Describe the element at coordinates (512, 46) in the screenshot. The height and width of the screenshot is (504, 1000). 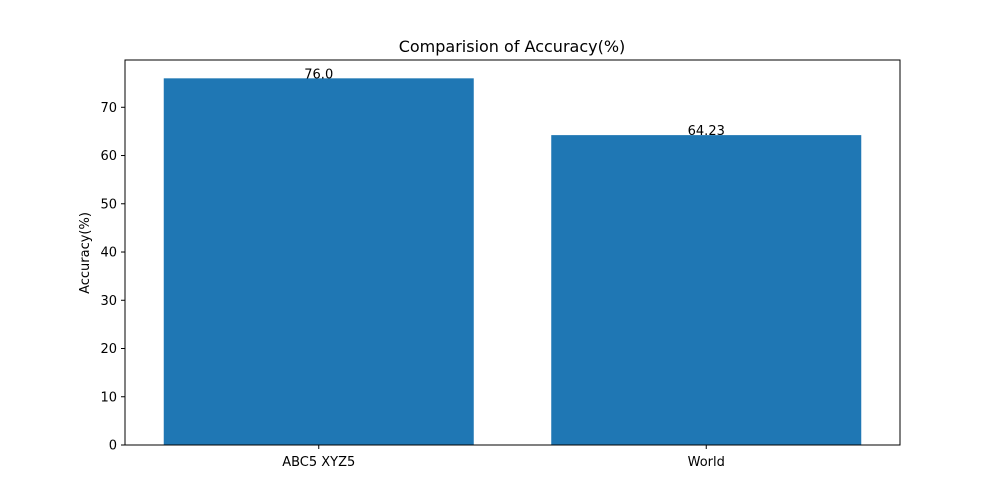
I see `chart-title: Comparision of Accuracy(%)` at that location.